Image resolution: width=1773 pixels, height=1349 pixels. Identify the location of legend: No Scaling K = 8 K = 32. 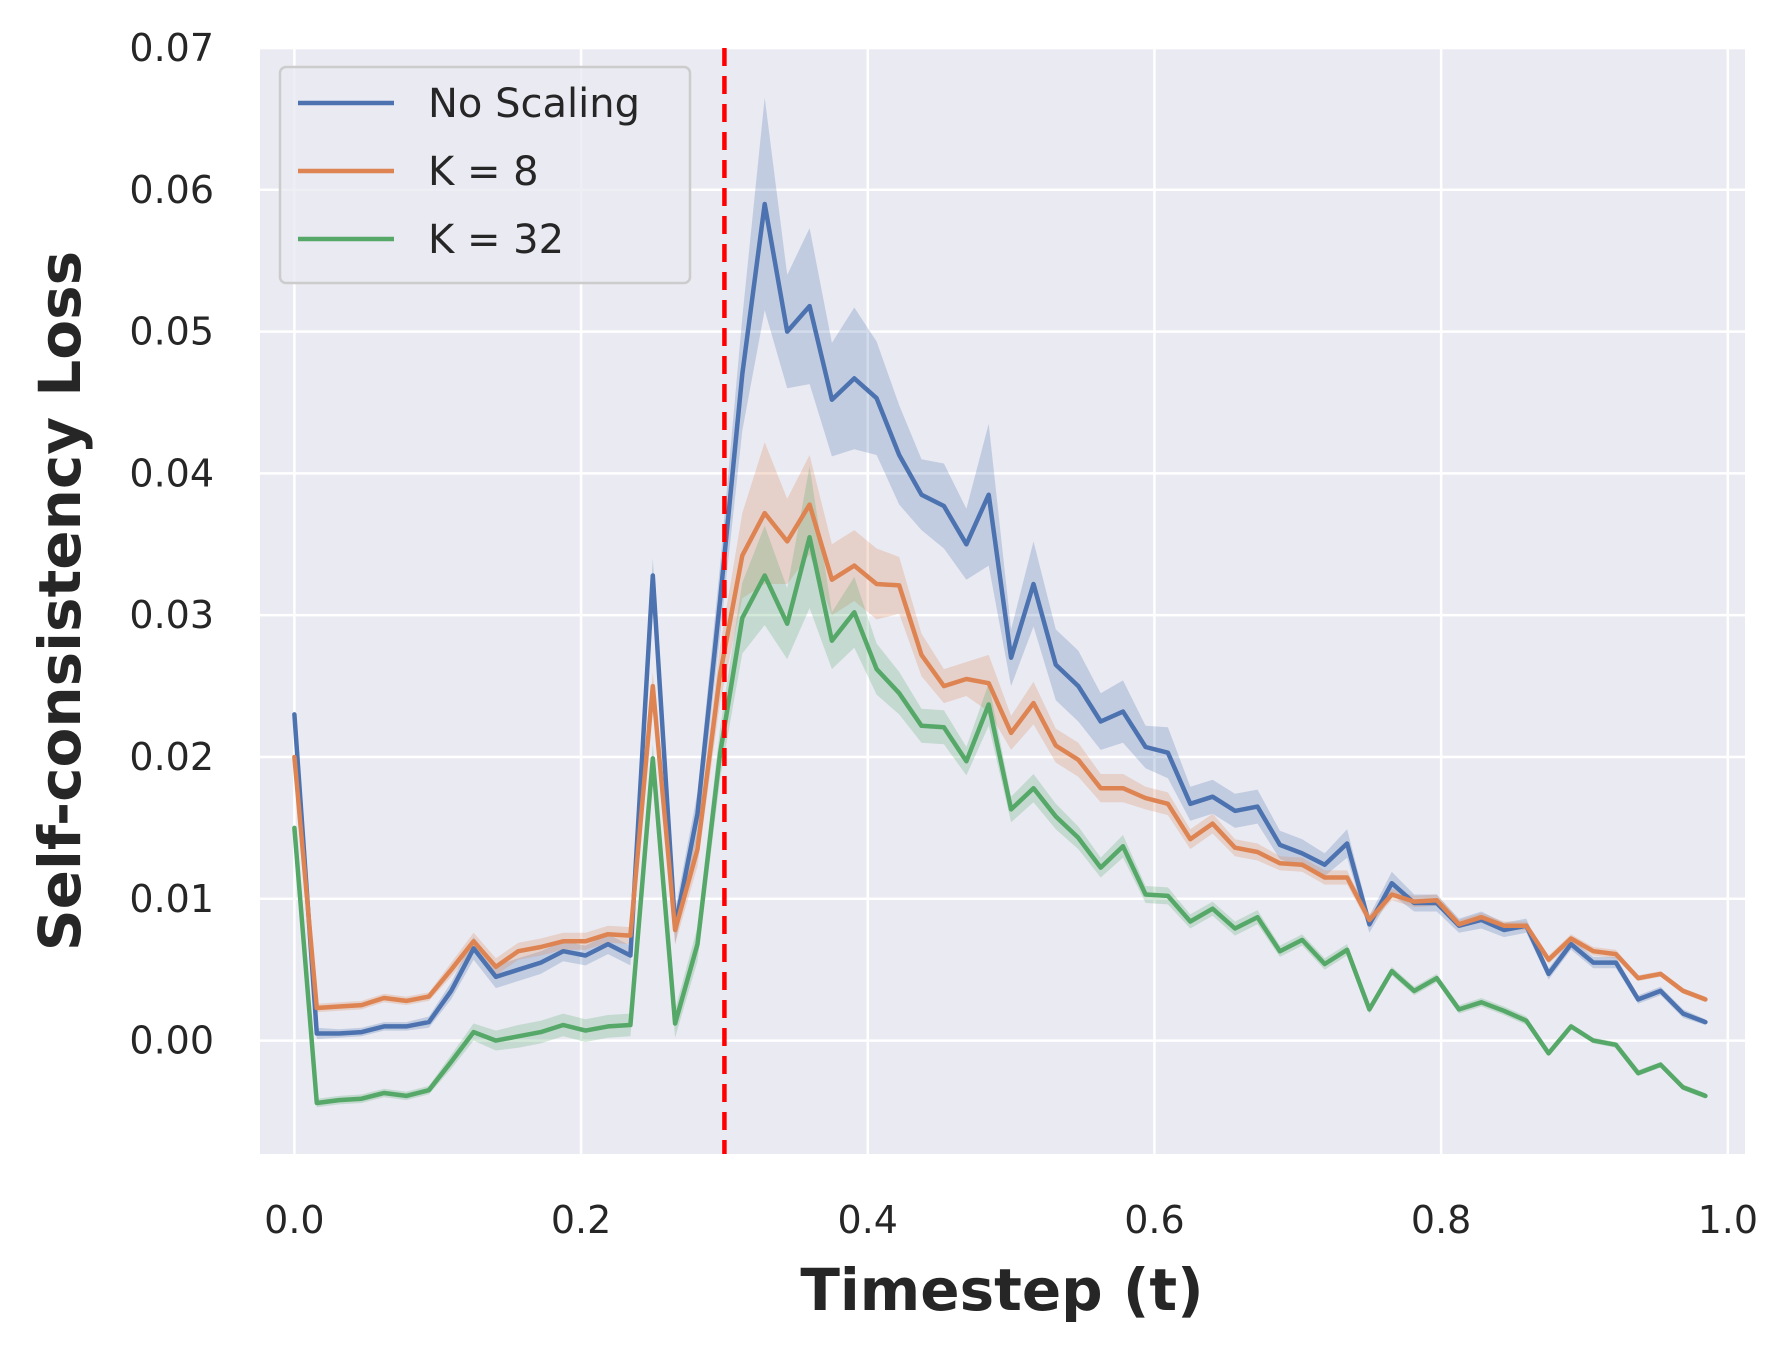
(485, 175).